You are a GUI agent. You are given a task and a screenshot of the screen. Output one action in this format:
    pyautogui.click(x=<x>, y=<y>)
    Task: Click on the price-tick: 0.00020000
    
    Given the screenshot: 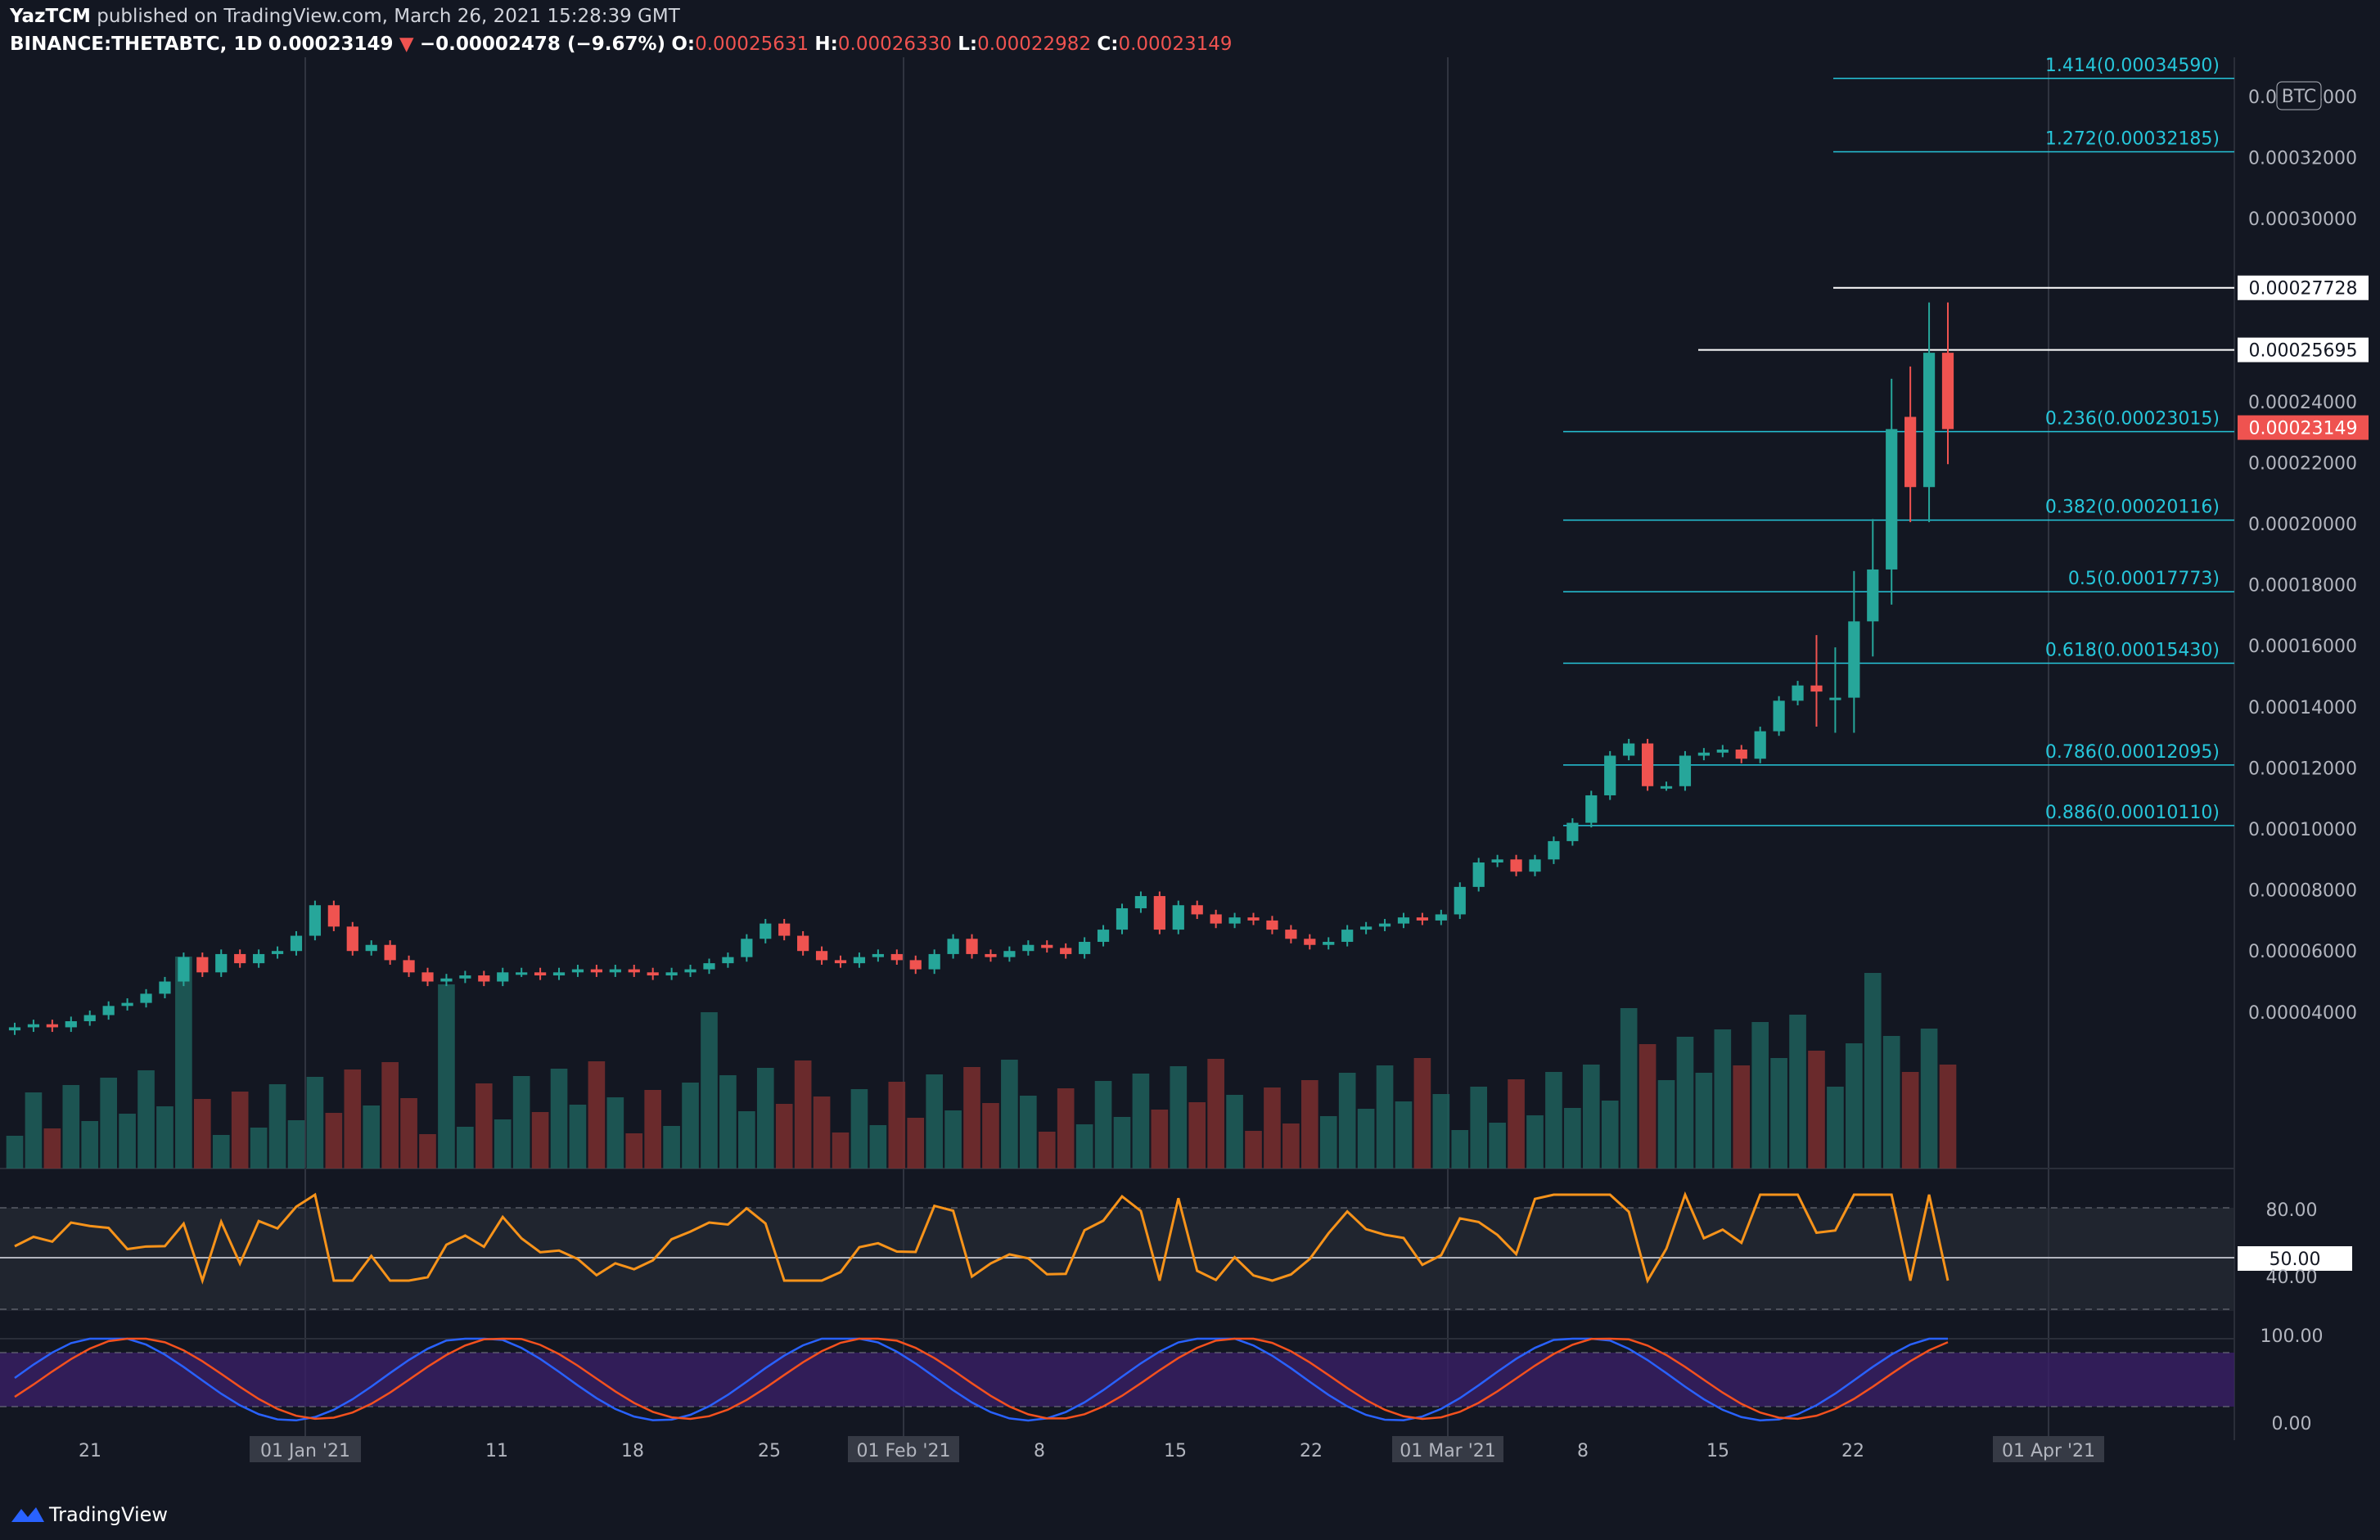 What is the action you would take?
    pyautogui.click(x=2302, y=525)
    